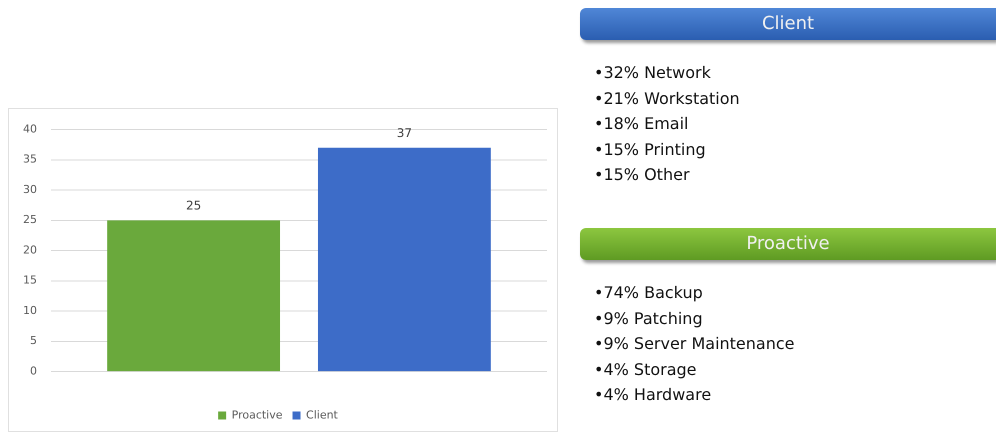 The width and height of the screenshot is (996, 437). What do you see at coordinates (649, 319) in the screenshot?
I see `text: •9% Patching` at bounding box center [649, 319].